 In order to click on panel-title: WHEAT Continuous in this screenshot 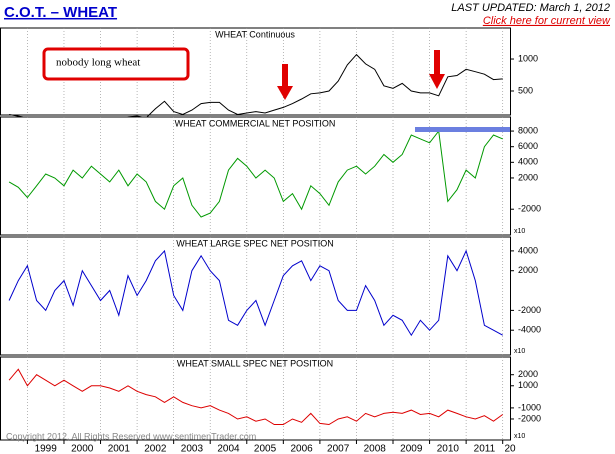, I will do `click(255, 34)`.